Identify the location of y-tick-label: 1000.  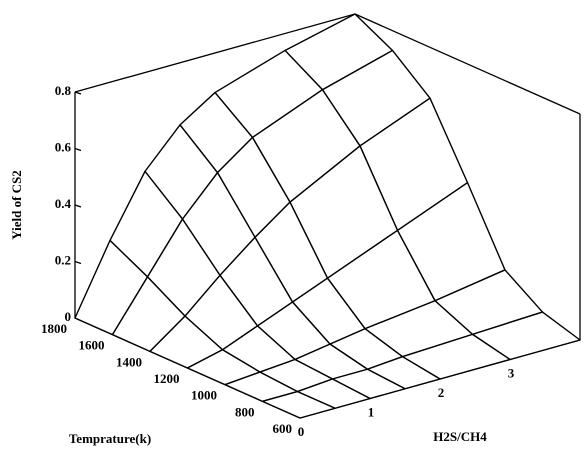
(204, 395).